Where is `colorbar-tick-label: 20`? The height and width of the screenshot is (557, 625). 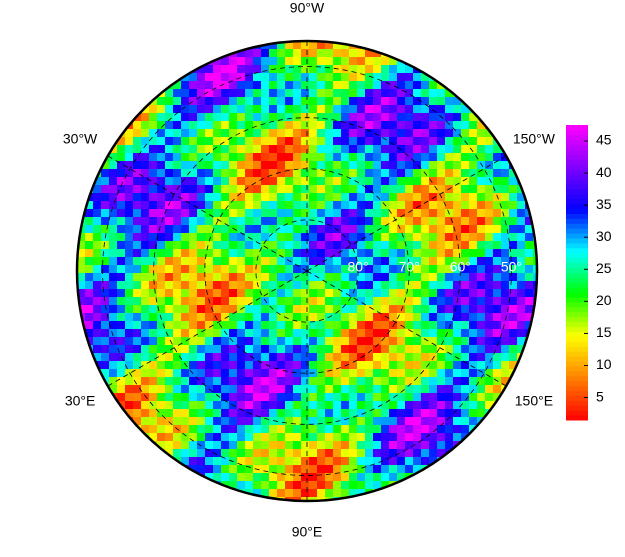
colorbar-tick-label: 20 is located at coordinates (604, 300).